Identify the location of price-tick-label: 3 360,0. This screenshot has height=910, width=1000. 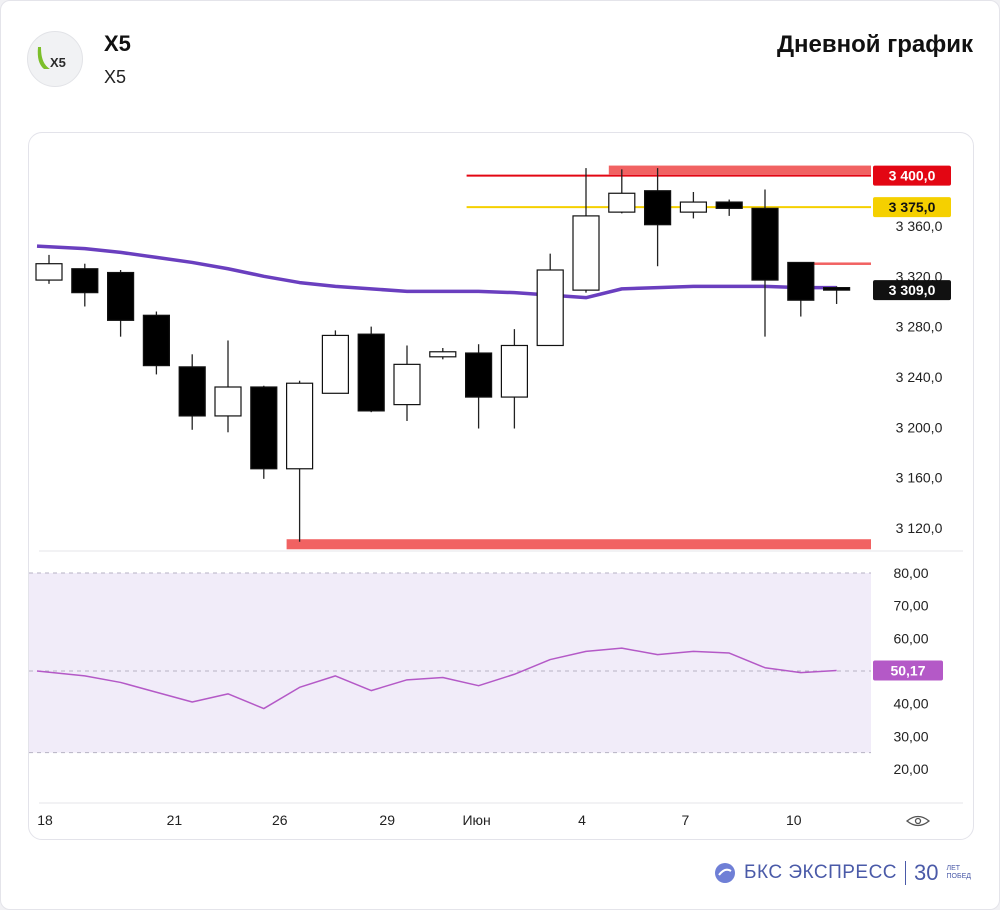
(919, 226).